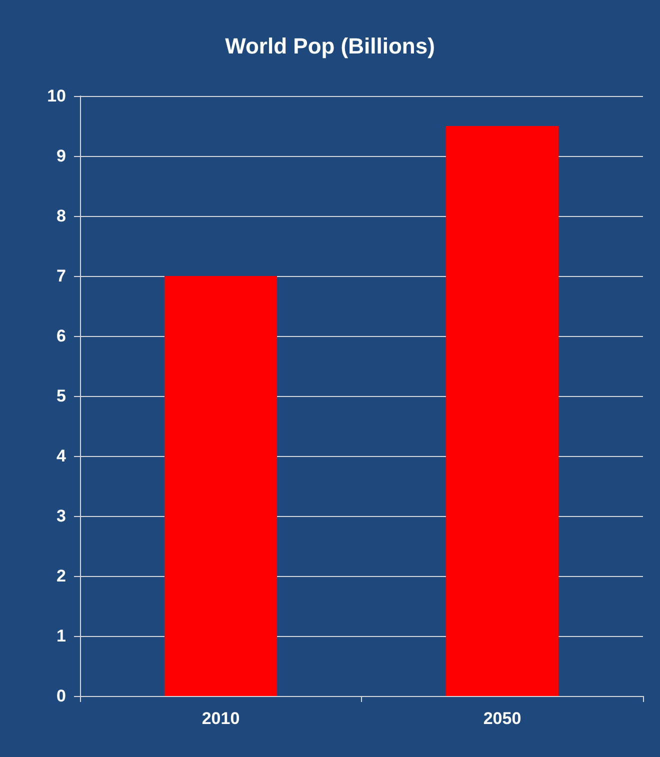  What do you see at coordinates (61, 276) in the screenshot?
I see `y-tick-label: 7` at bounding box center [61, 276].